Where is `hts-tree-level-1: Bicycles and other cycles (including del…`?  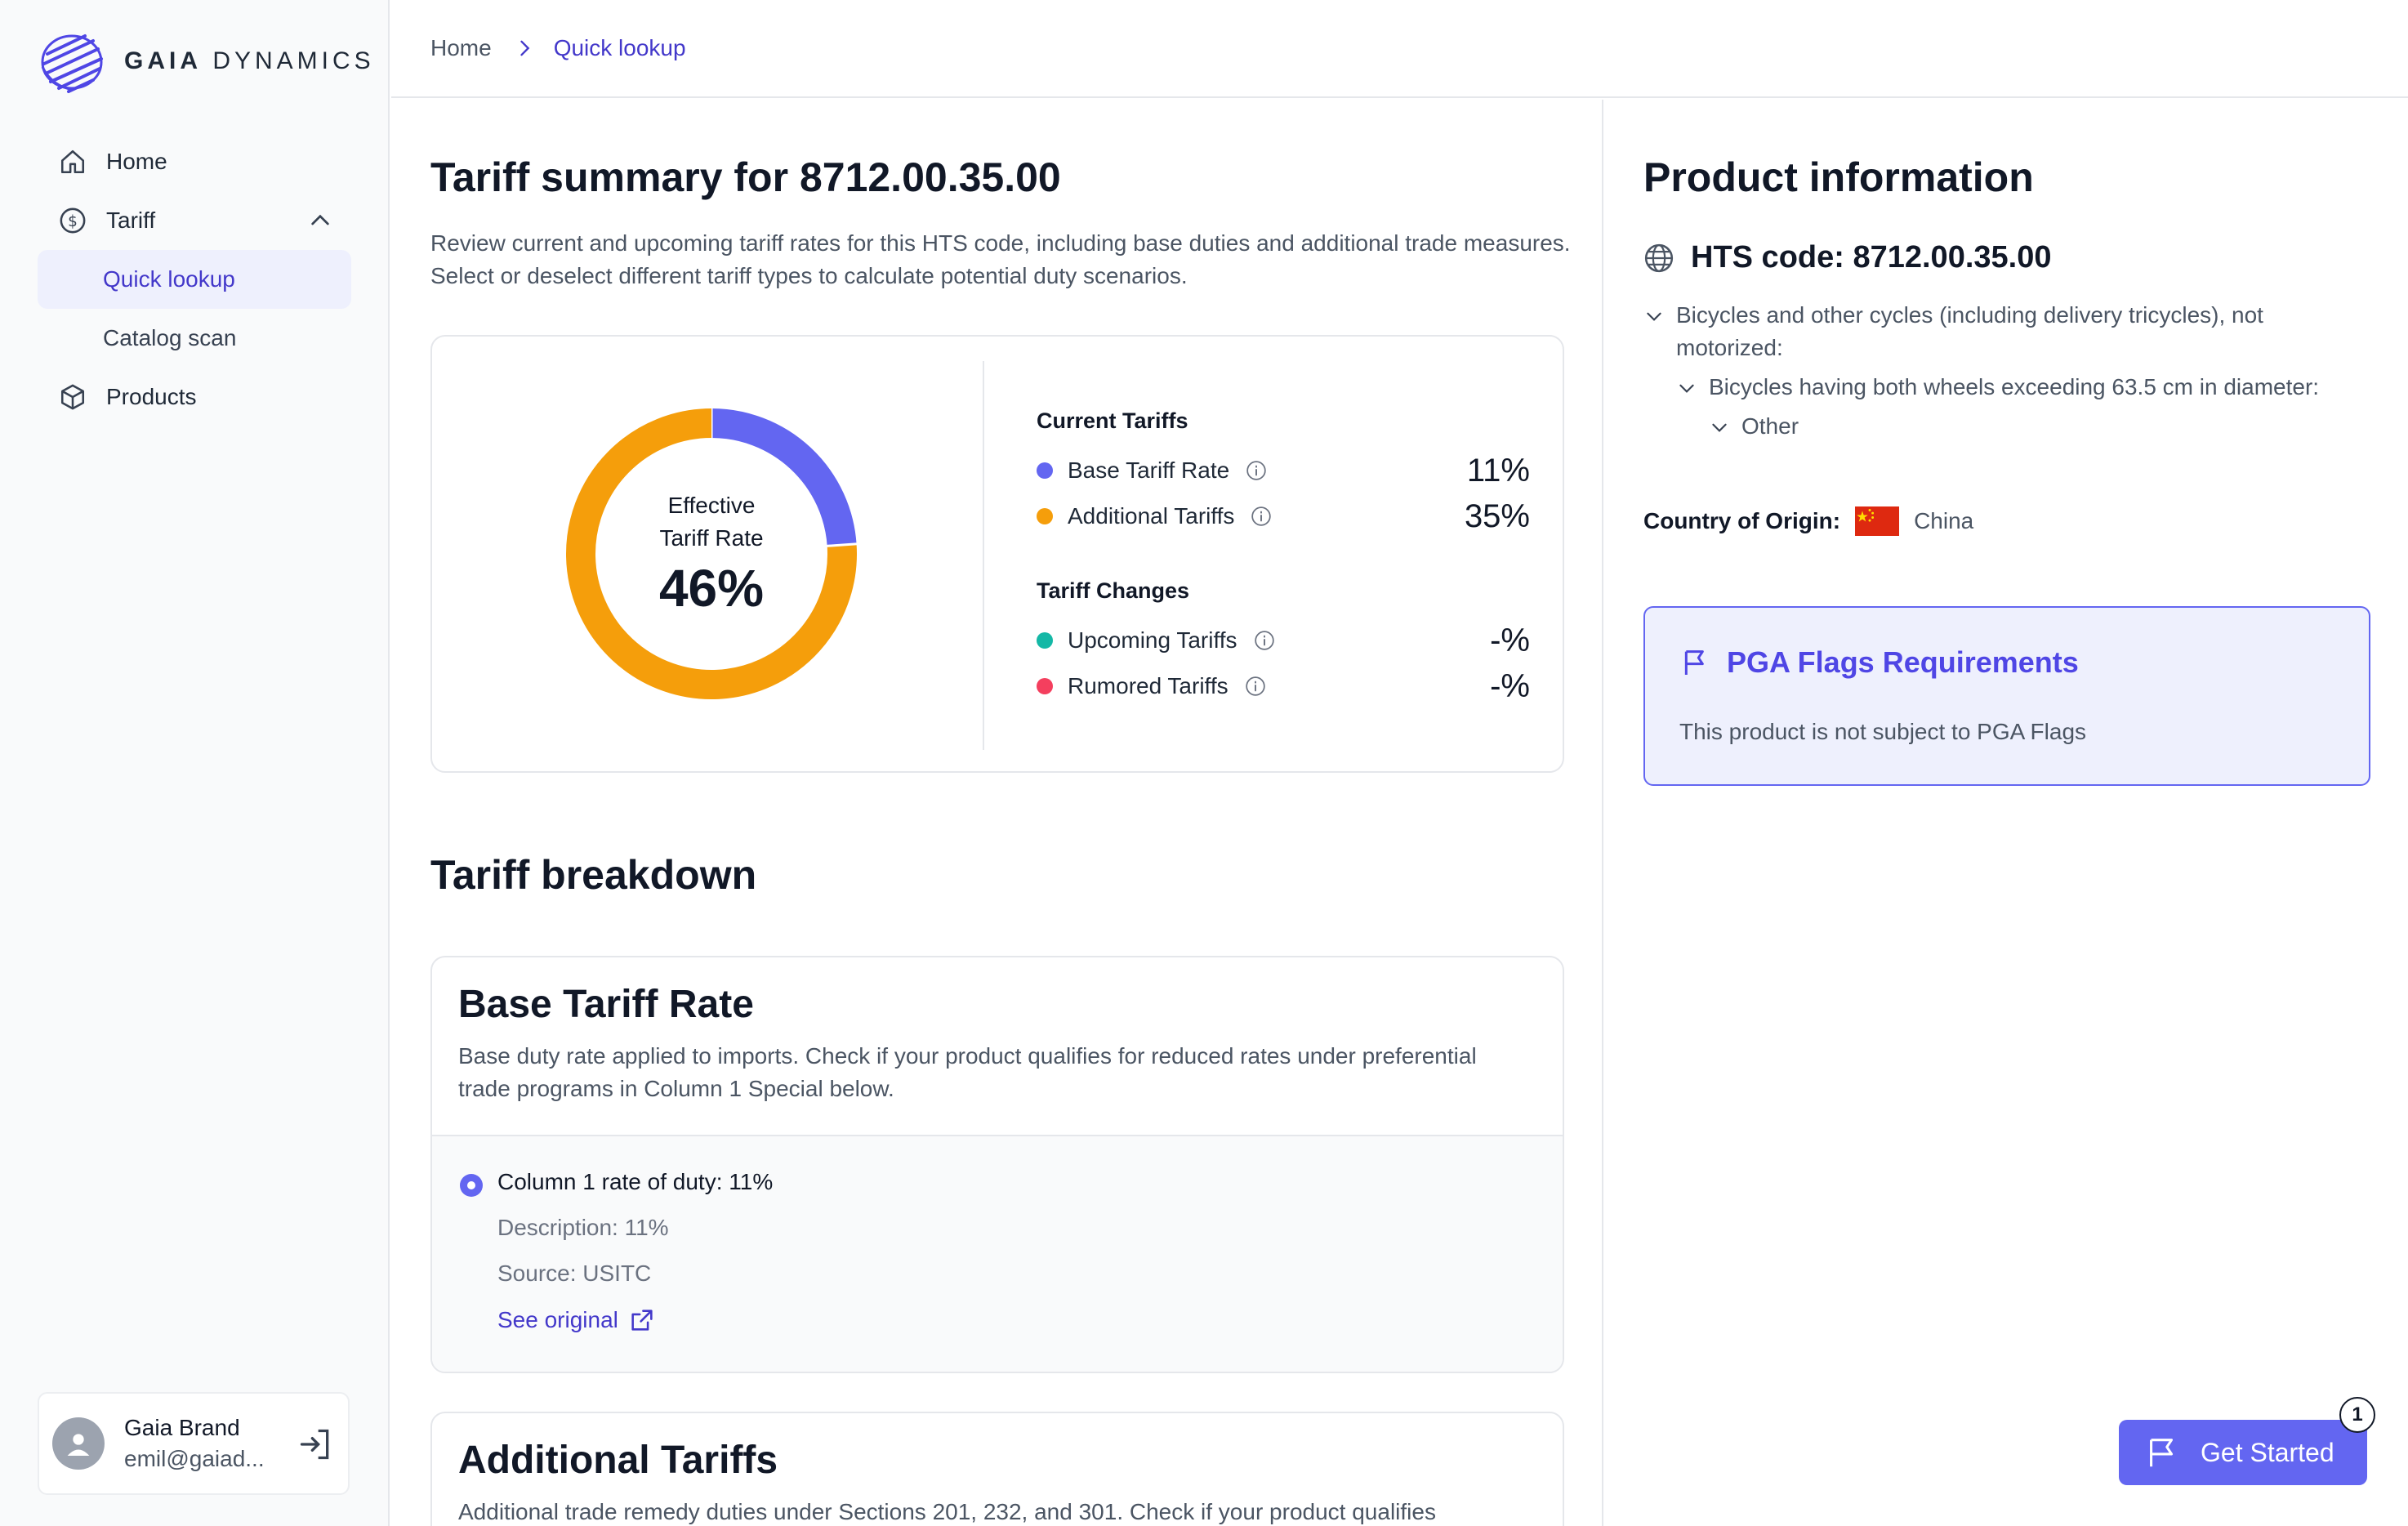
hts-tree-level-1: Bicycles and other cycles (including del… is located at coordinates (2002, 331).